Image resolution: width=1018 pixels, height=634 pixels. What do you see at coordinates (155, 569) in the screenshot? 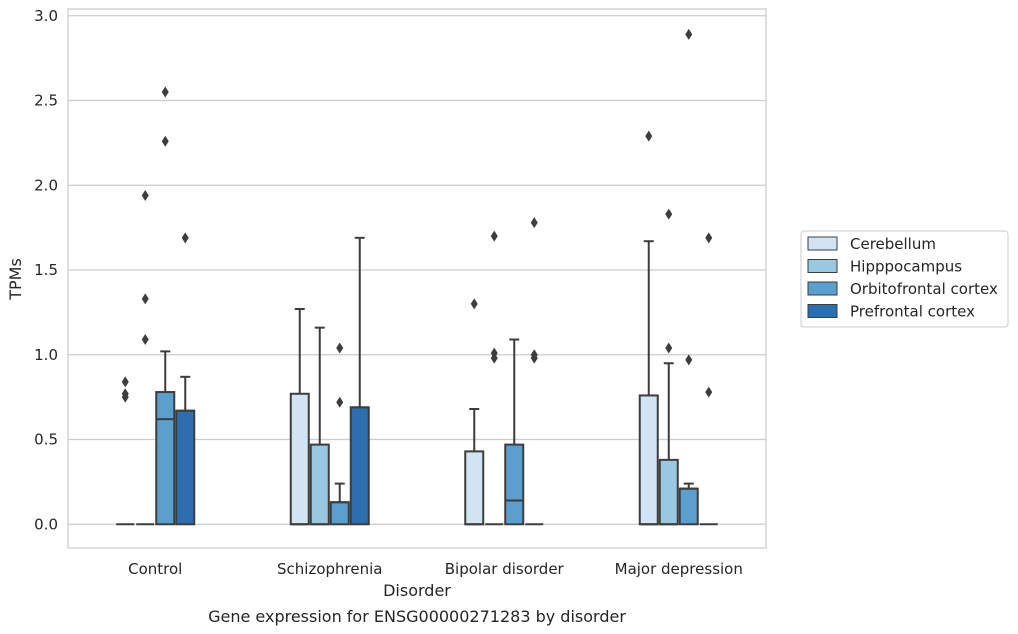
I see `x-tick-label: Control` at bounding box center [155, 569].